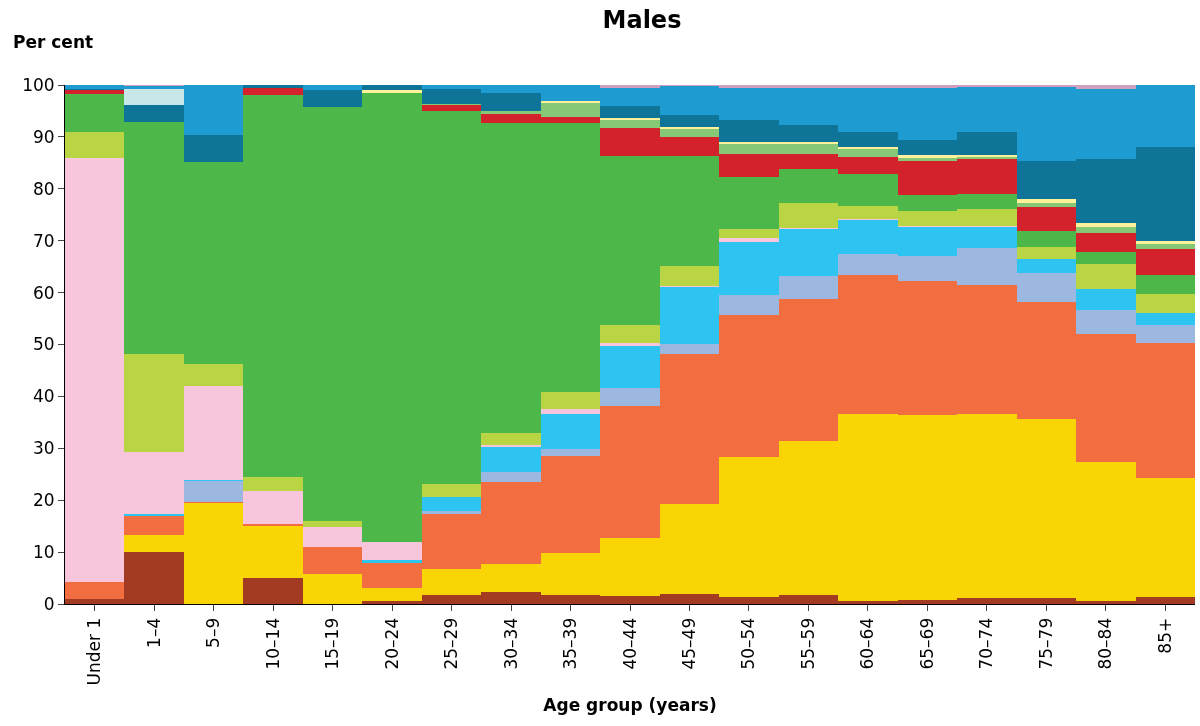 This screenshot has width=1200, height=726. Describe the element at coordinates (629, 643) in the screenshot. I see `x-tick-label: 40–44` at that location.